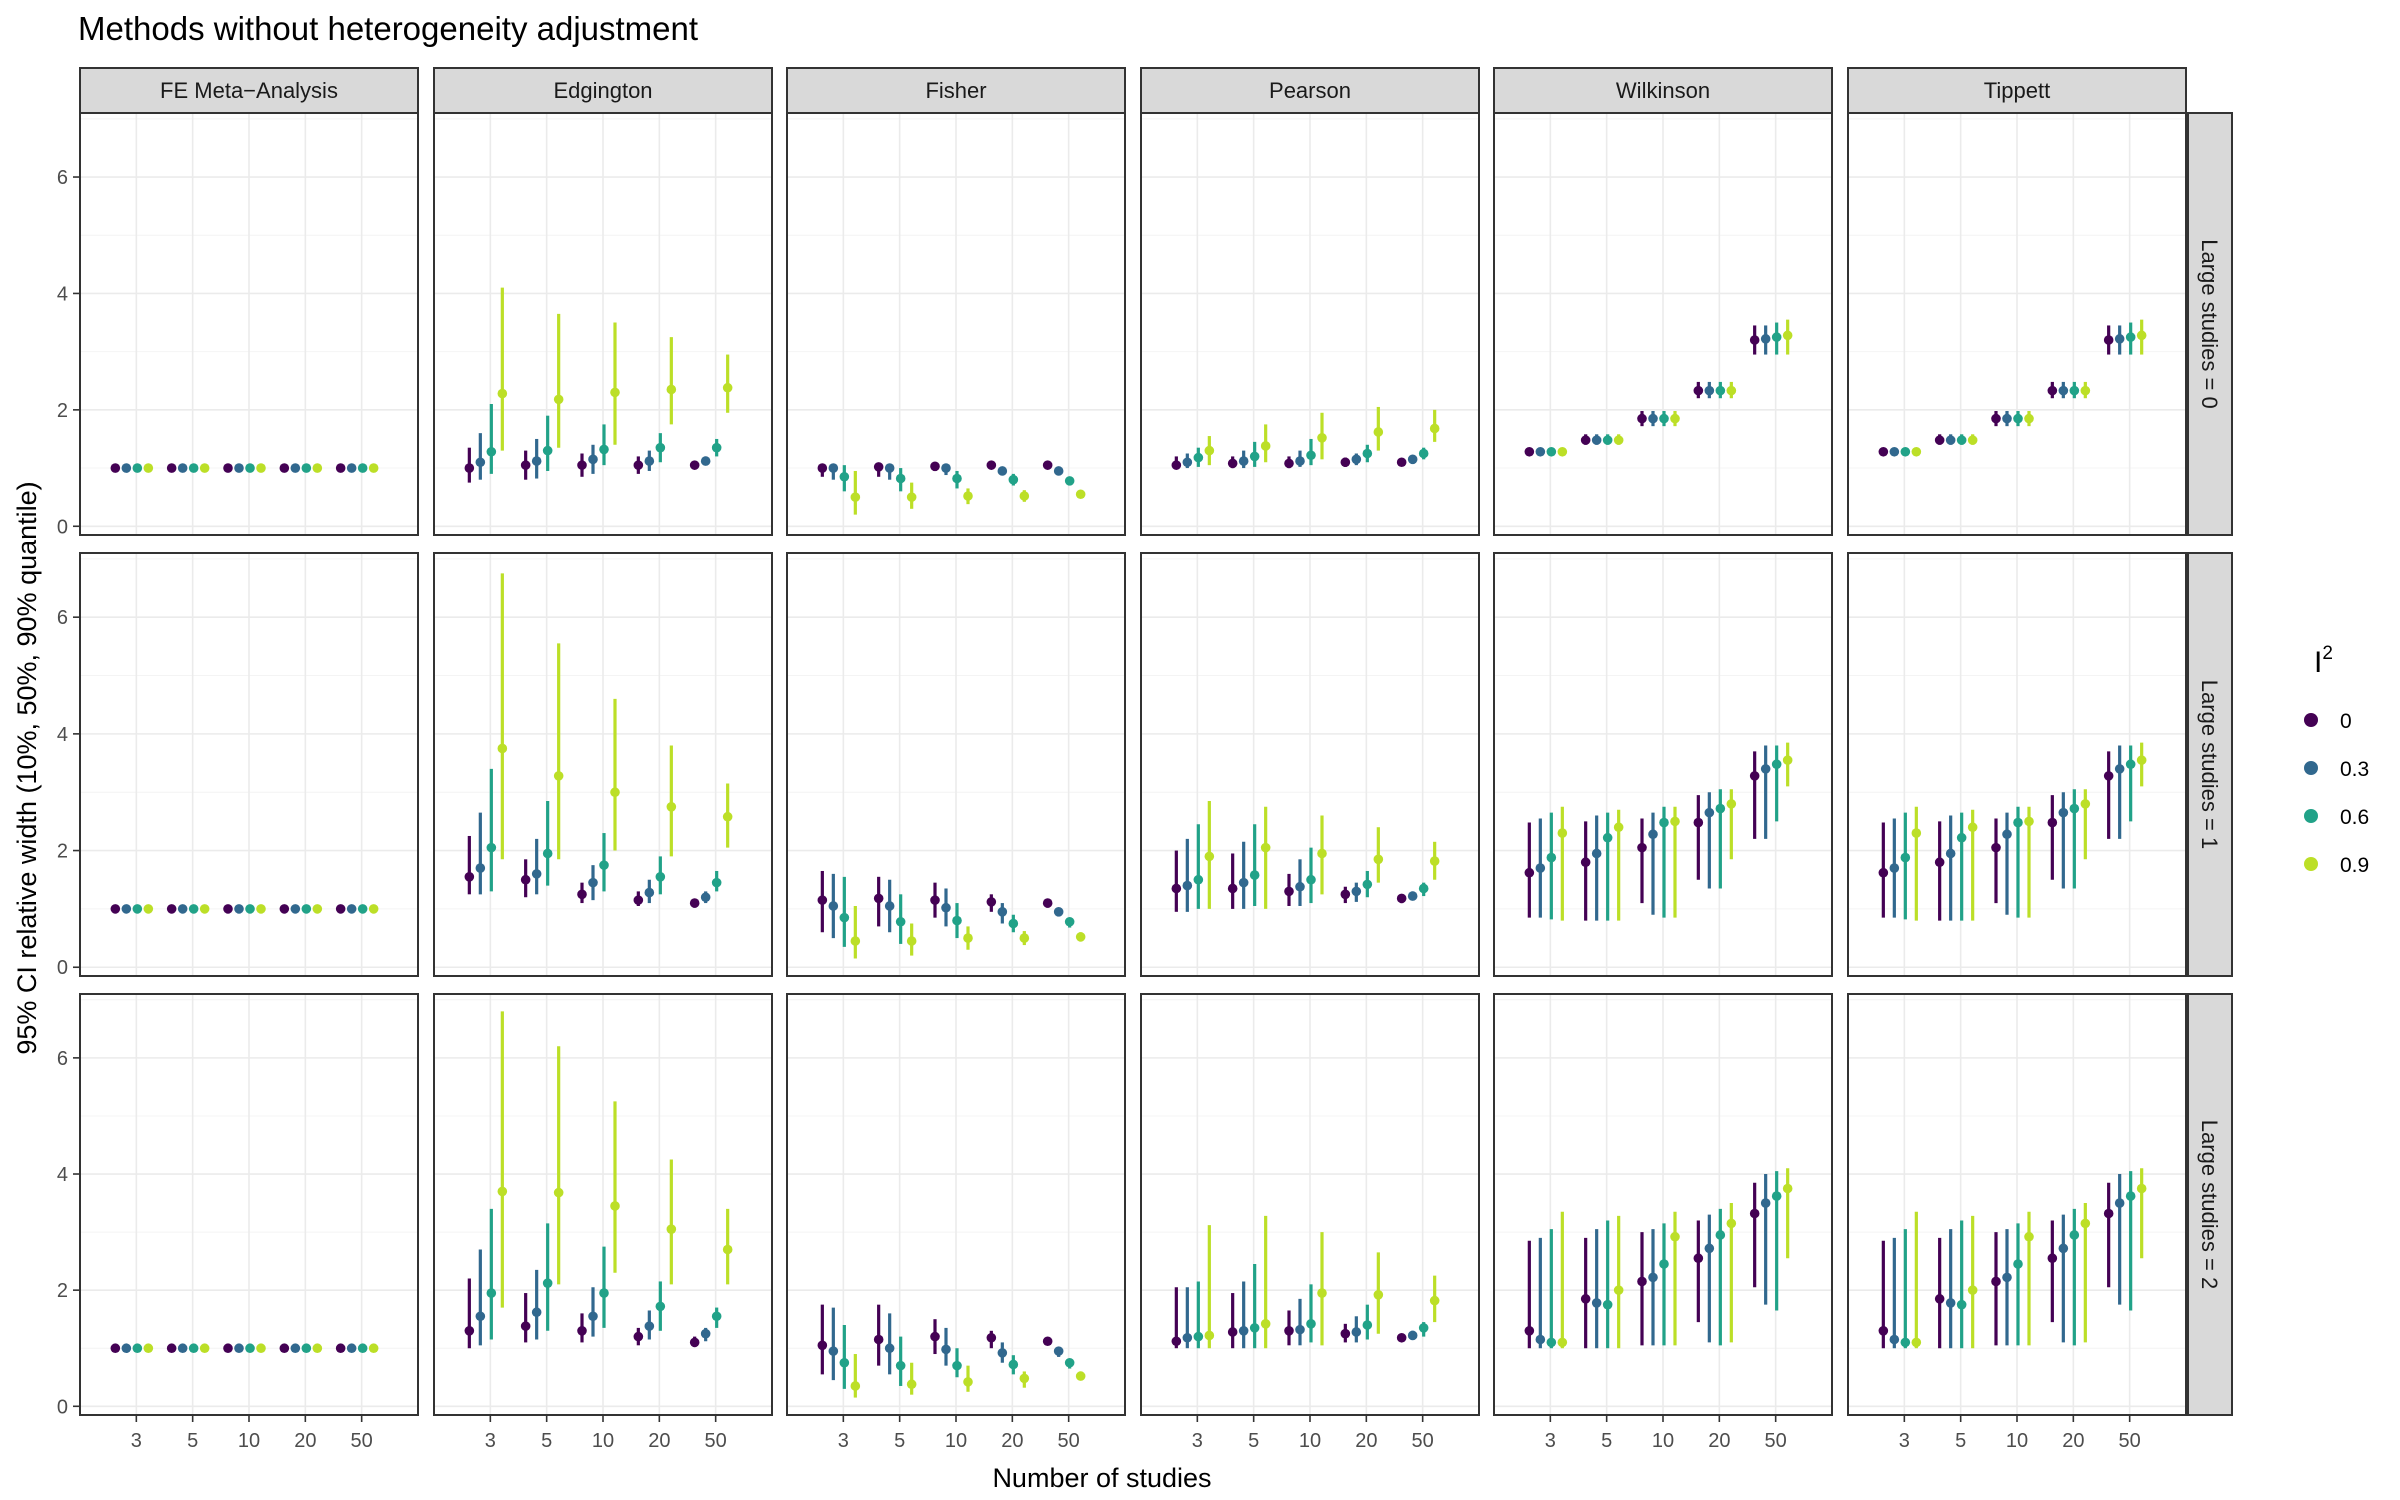 This screenshot has height=1500, width=2400. Describe the element at coordinates (62, 411) in the screenshot. I see `y-tick-label: 2` at that location.